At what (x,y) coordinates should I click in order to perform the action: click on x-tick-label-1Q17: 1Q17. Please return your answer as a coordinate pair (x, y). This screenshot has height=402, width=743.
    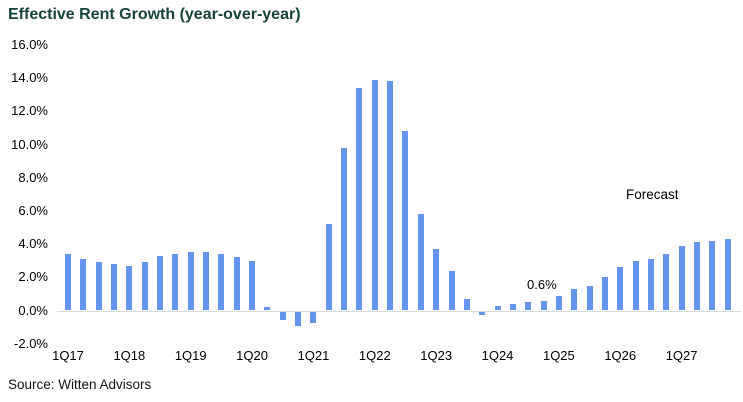
    Looking at the image, I should click on (68, 355).